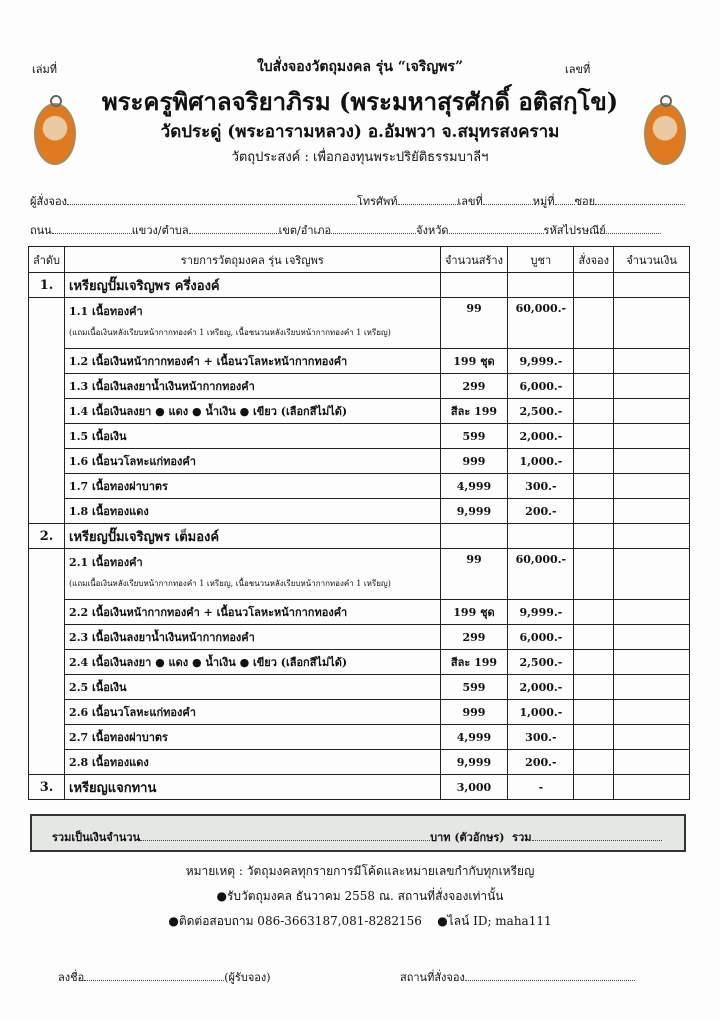 The height and width of the screenshot is (1019, 720). Describe the element at coordinates (474, 787) in the screenshot. I see `section-qty: 3,000` at that location.